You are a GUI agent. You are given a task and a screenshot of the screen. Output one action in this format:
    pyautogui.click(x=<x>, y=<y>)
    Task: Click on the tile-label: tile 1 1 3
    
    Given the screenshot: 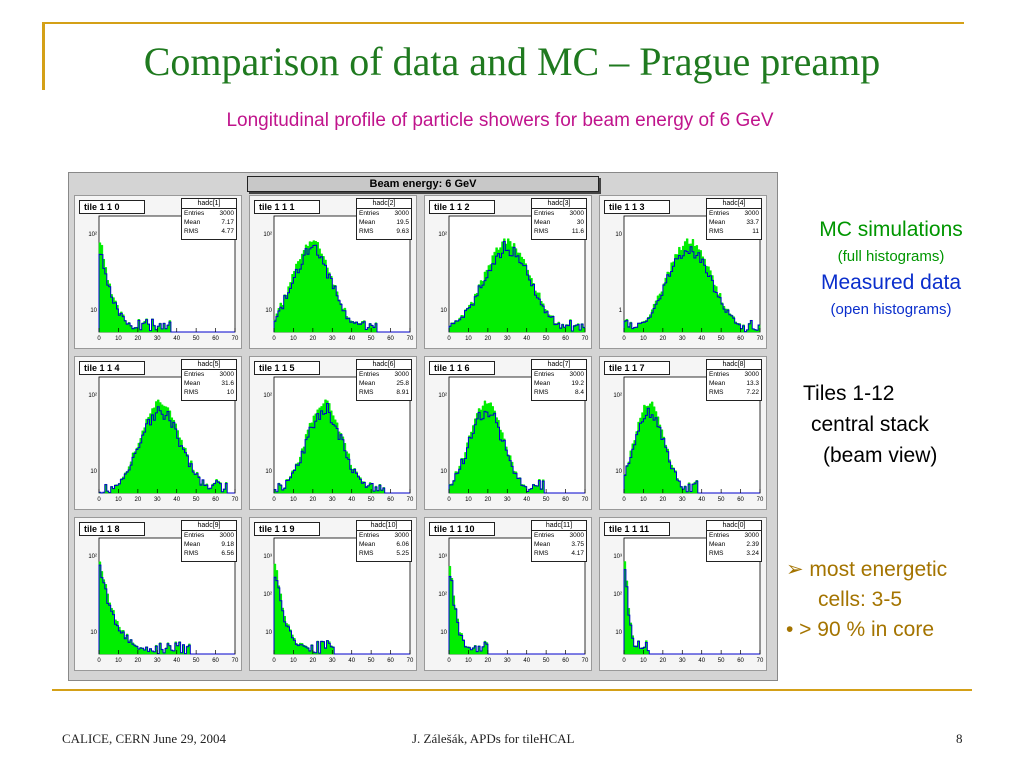 What is the action you would take?
    pyautogui.click(x=637, y=207)
    